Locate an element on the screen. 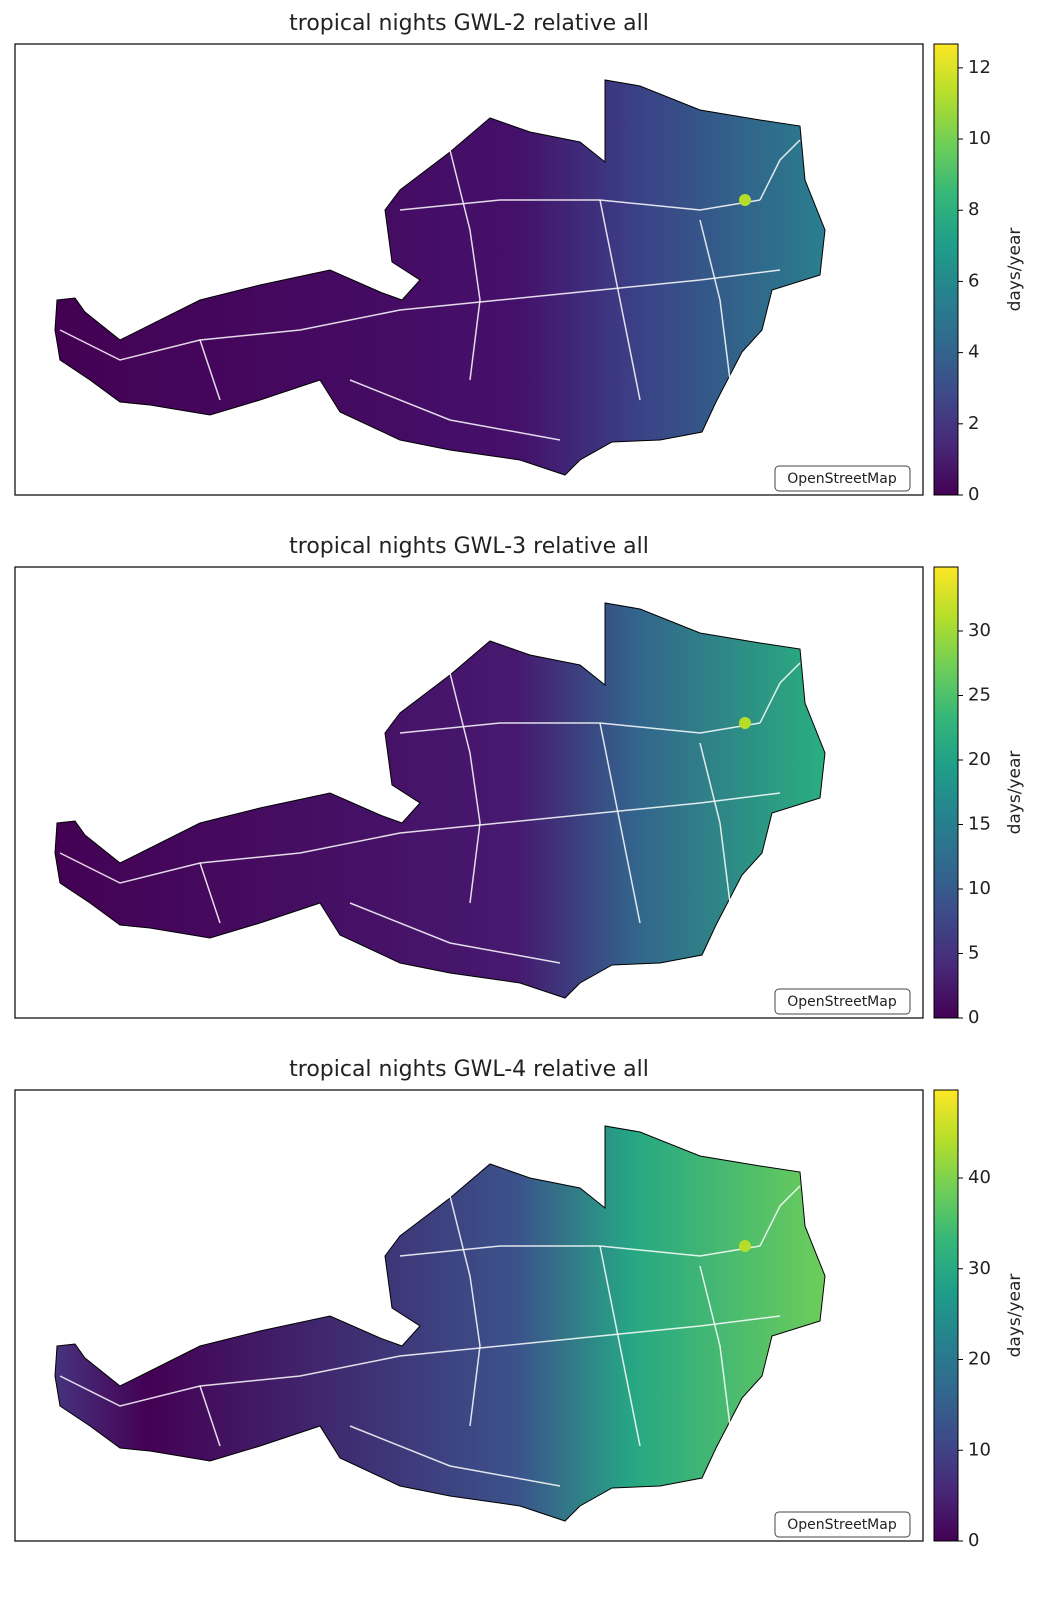 The height and width of the screenshot is (1605, 1064). colorbar-tick-label: 5 is located at coordinates (973, 952).